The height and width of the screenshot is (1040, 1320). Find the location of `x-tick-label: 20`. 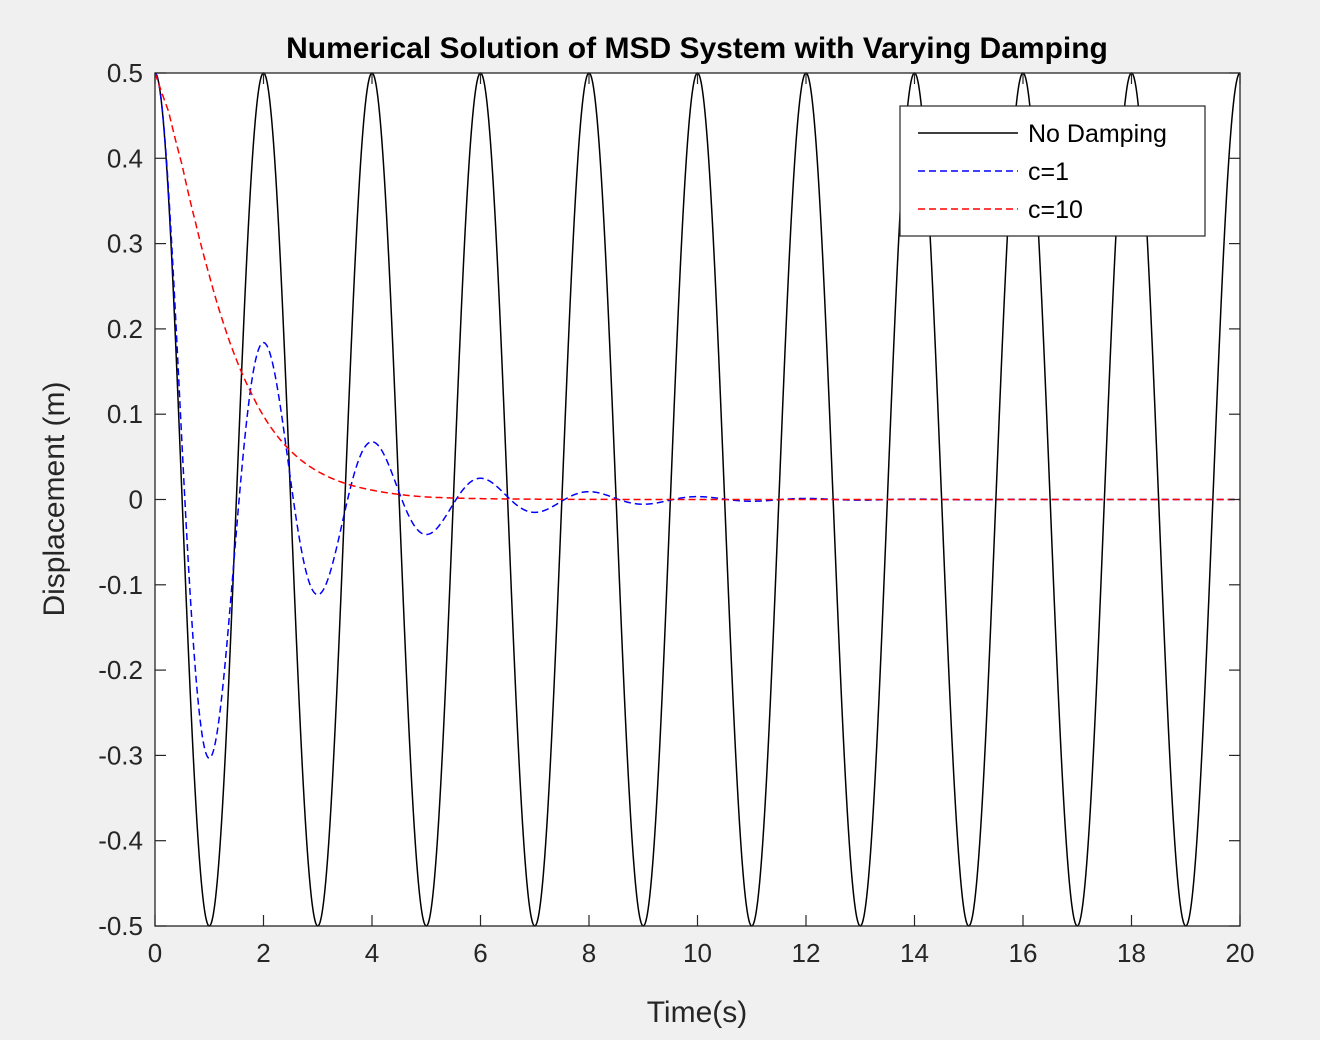

x-tick-label: 20 is located at coordinates (1240, 953).